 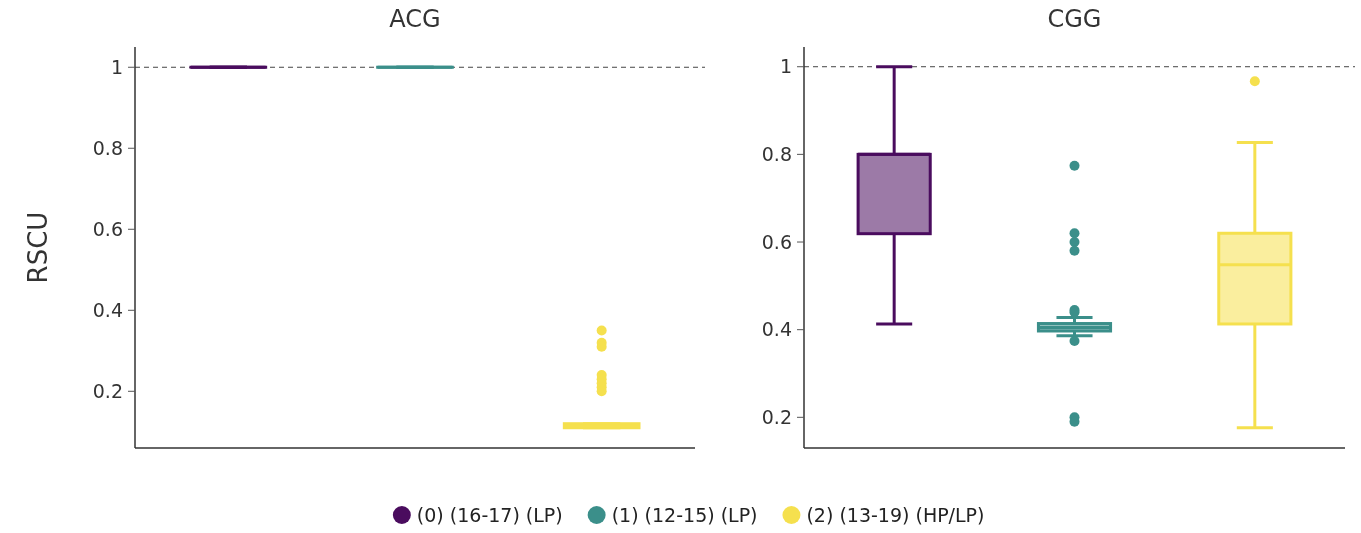 What do you see at coordinates (1074, 19) in the screenshot?
I see `chart-title: CGG` at bounding box center [1074, 19].